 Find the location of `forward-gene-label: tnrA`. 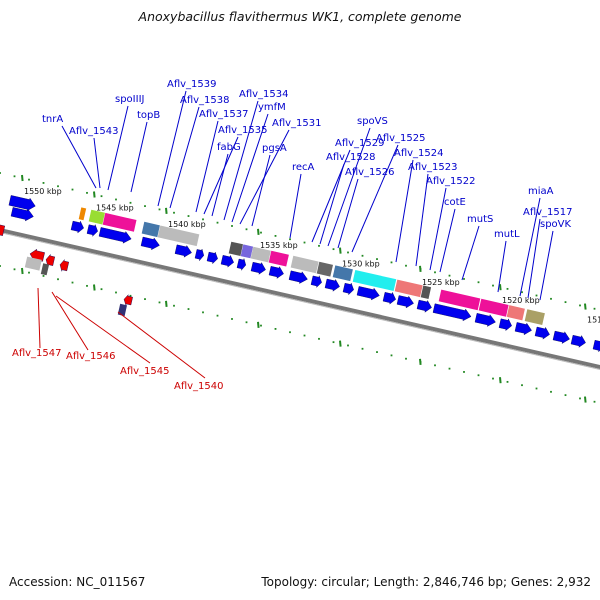

forward-gene-label: tnrA is located at coordinates (52, 119).